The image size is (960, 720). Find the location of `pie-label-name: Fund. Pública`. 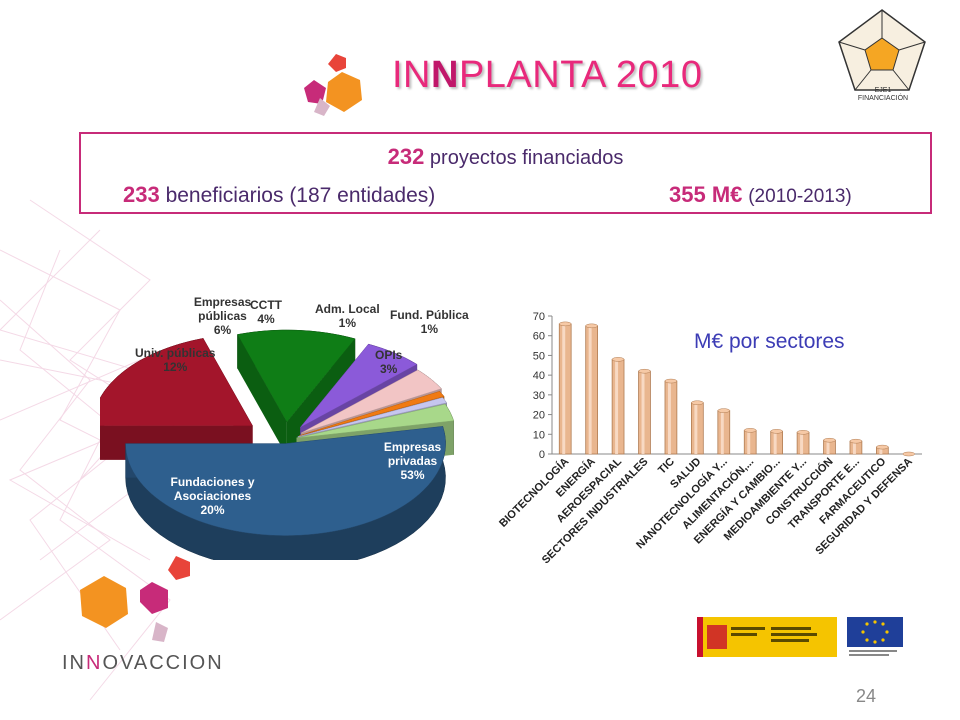

pie-label-name: Fund. Pública is located at coordinates (429, 315).